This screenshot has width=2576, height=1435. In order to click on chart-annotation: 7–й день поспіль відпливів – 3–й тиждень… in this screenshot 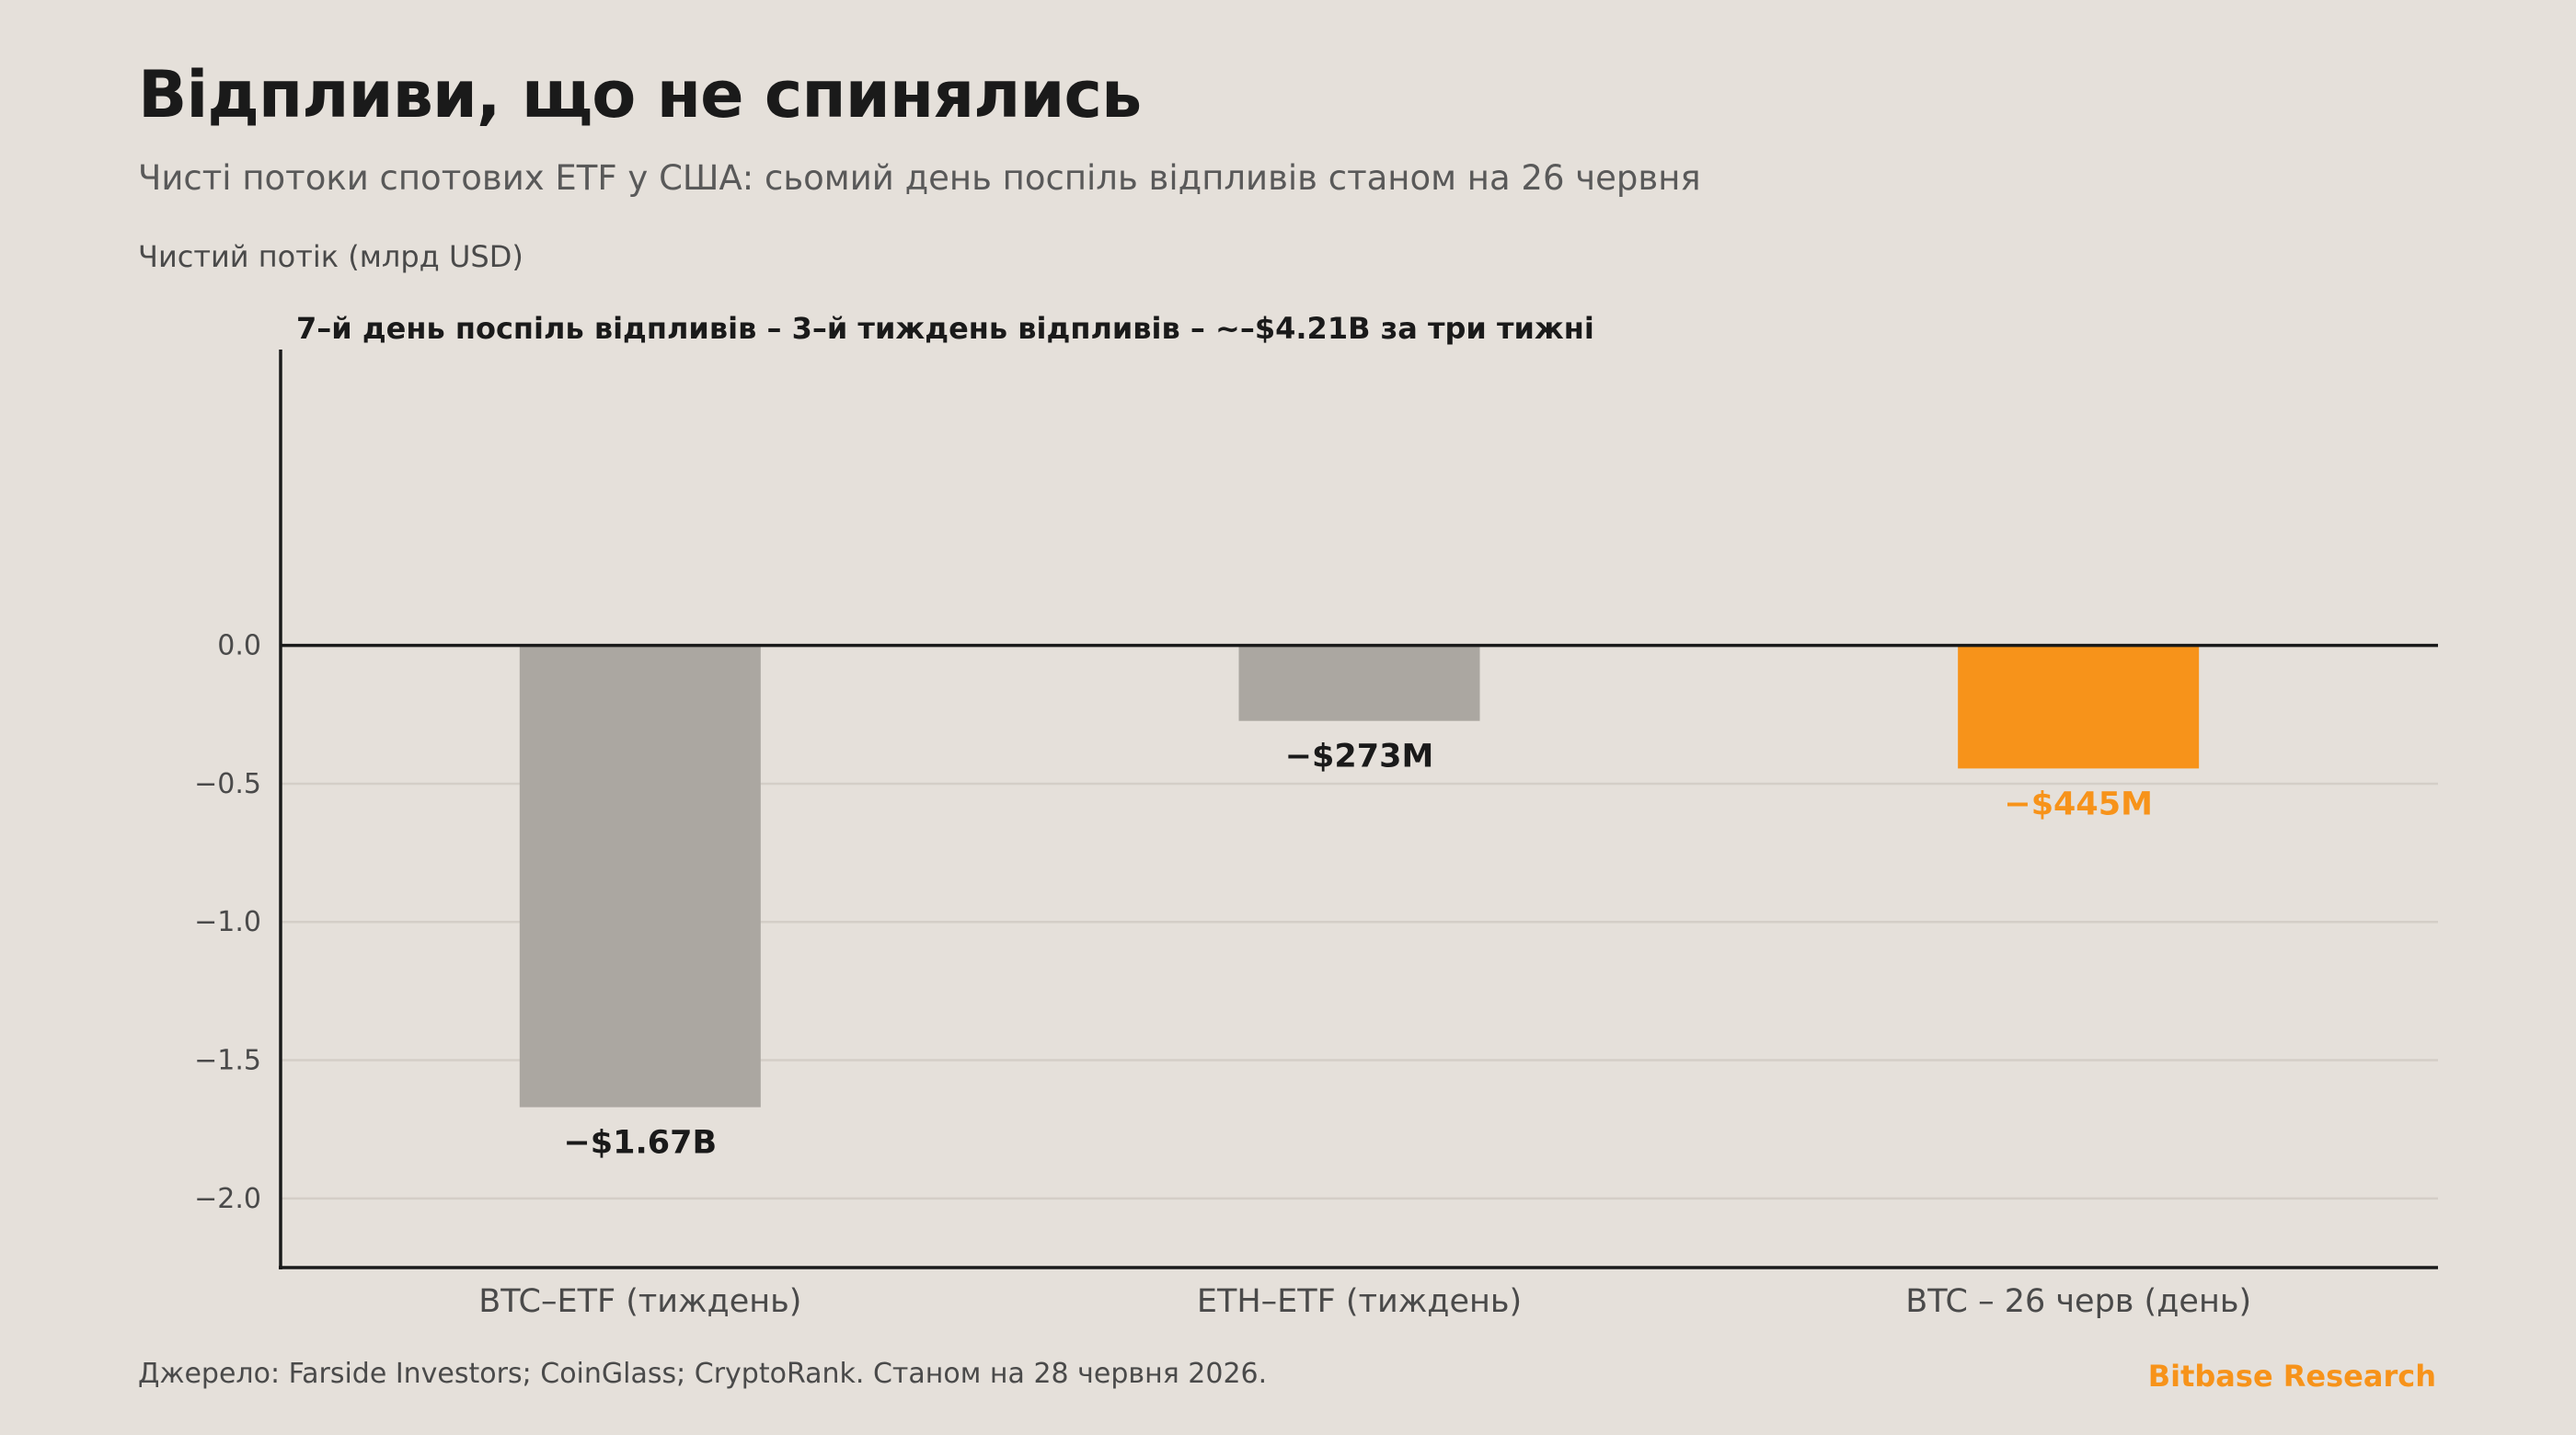, I will do `click(945, 328)`.